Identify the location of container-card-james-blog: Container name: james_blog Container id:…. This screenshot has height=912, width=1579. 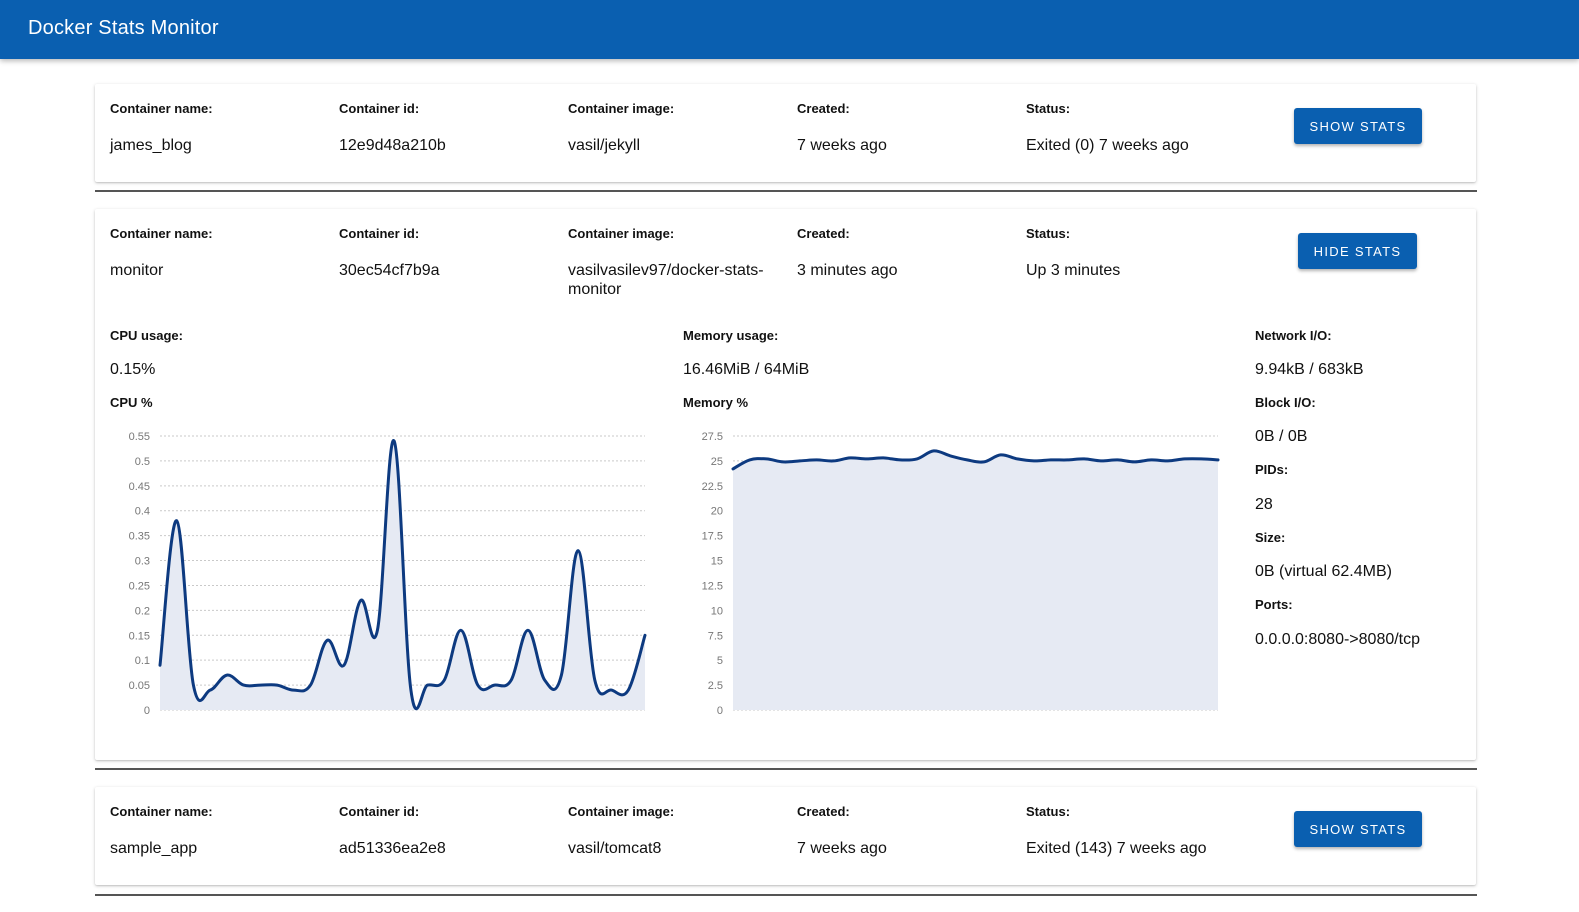
(785, 133).